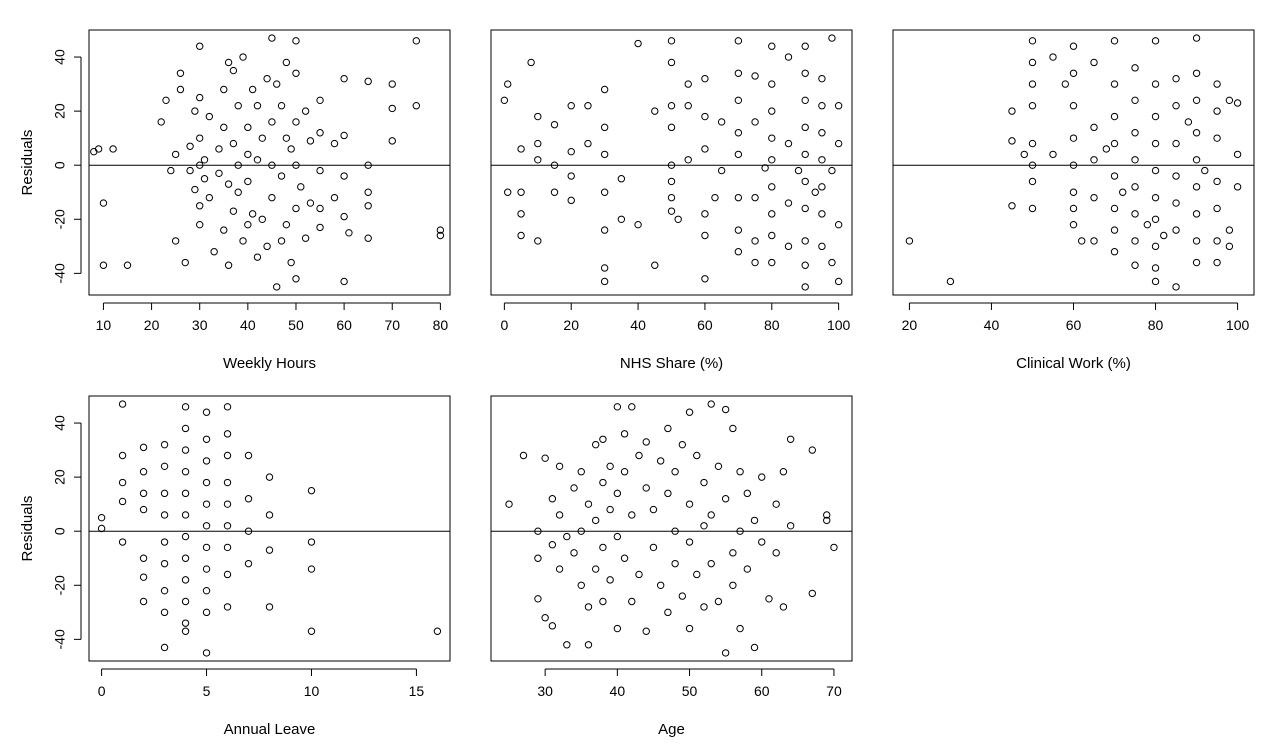  What do you see at coordinates (312, 691) in the screenshot?
I see `x-tick-label: 10` at bounding box center [312, 691].